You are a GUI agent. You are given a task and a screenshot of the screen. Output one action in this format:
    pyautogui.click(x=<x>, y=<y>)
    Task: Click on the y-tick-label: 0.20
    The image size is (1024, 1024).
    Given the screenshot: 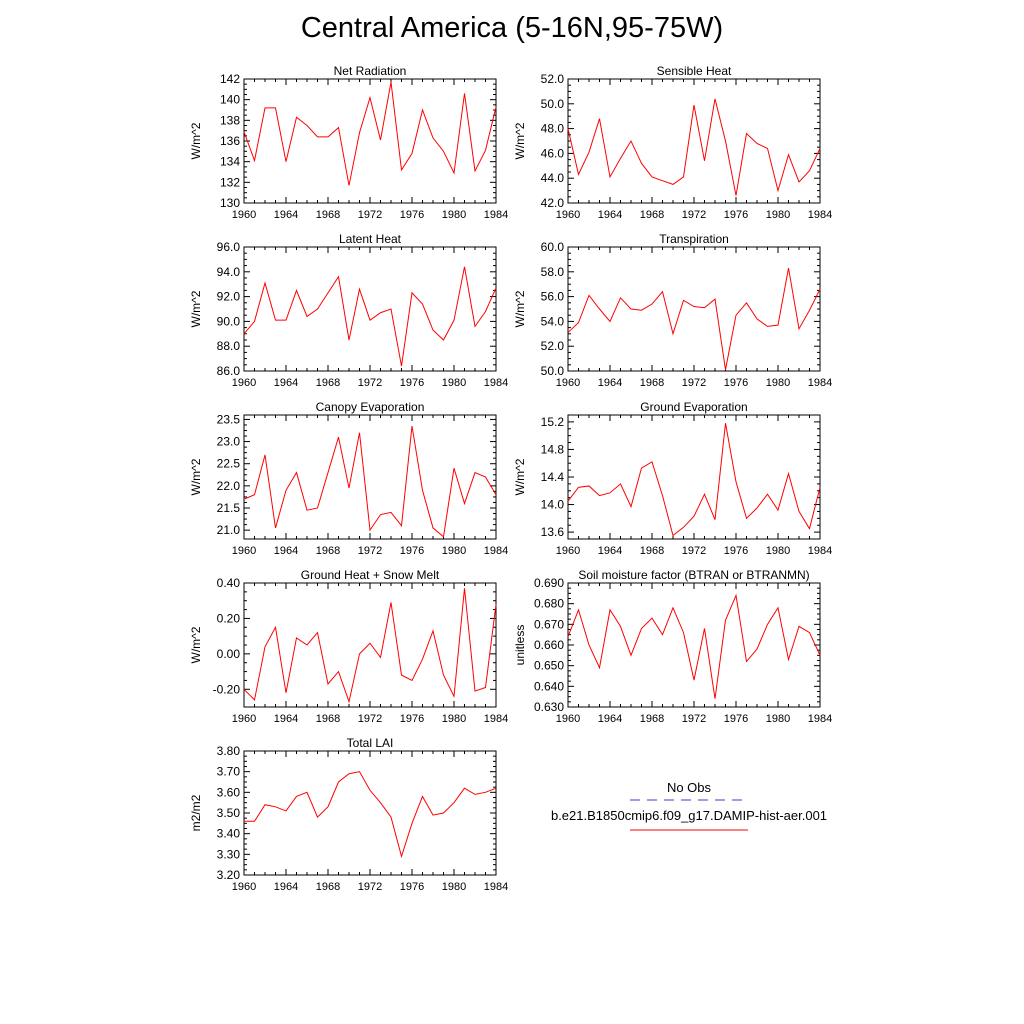 What is the action you would take?
    pyautogui.click(x=229, y=618)
    